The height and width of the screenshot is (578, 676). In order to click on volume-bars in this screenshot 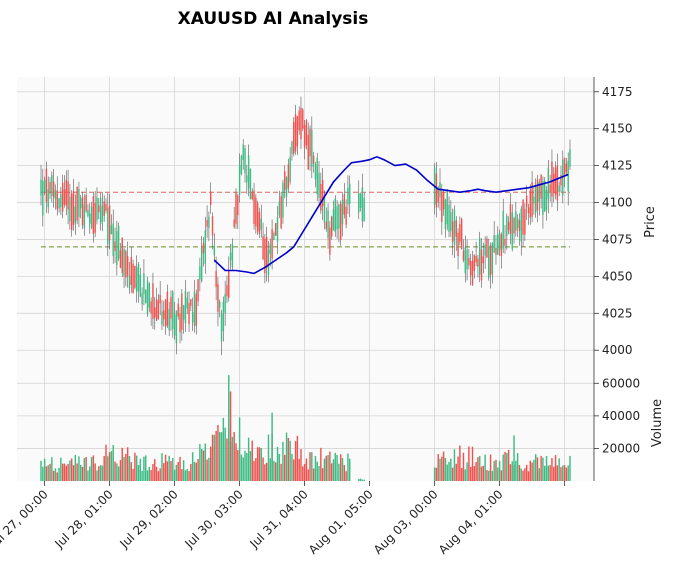, I will do `click(305, 428)`.